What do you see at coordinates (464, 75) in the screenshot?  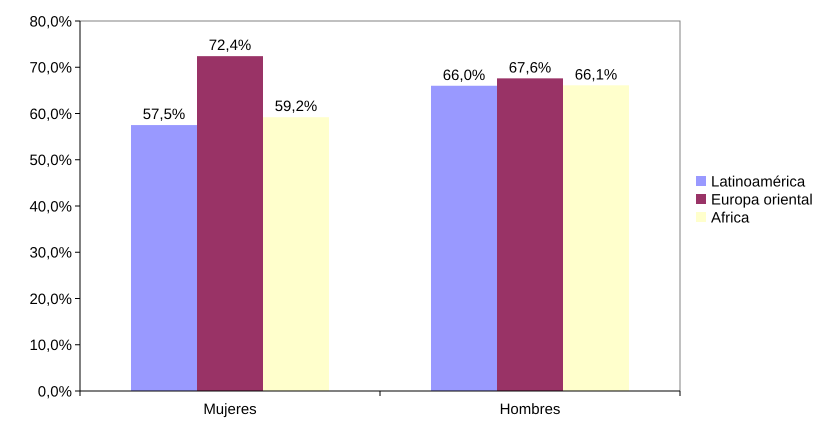 I see `text: 66,0%` at bounding box center [464, 75].